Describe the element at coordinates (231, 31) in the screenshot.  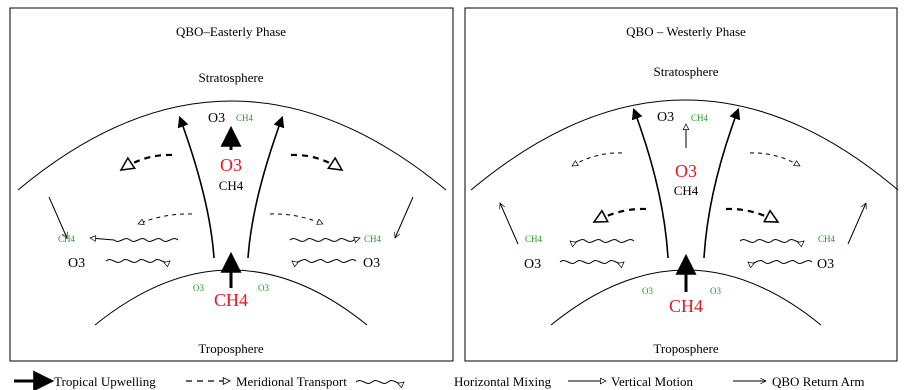
I see `panel-title: QBO–Easterly Phase` at that location.